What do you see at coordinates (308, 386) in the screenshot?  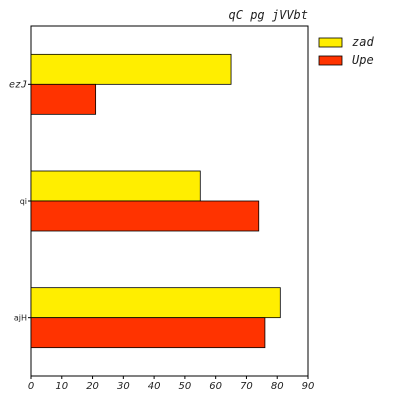 I see `x-tick-label: 90` at bounding box center [308, 386].